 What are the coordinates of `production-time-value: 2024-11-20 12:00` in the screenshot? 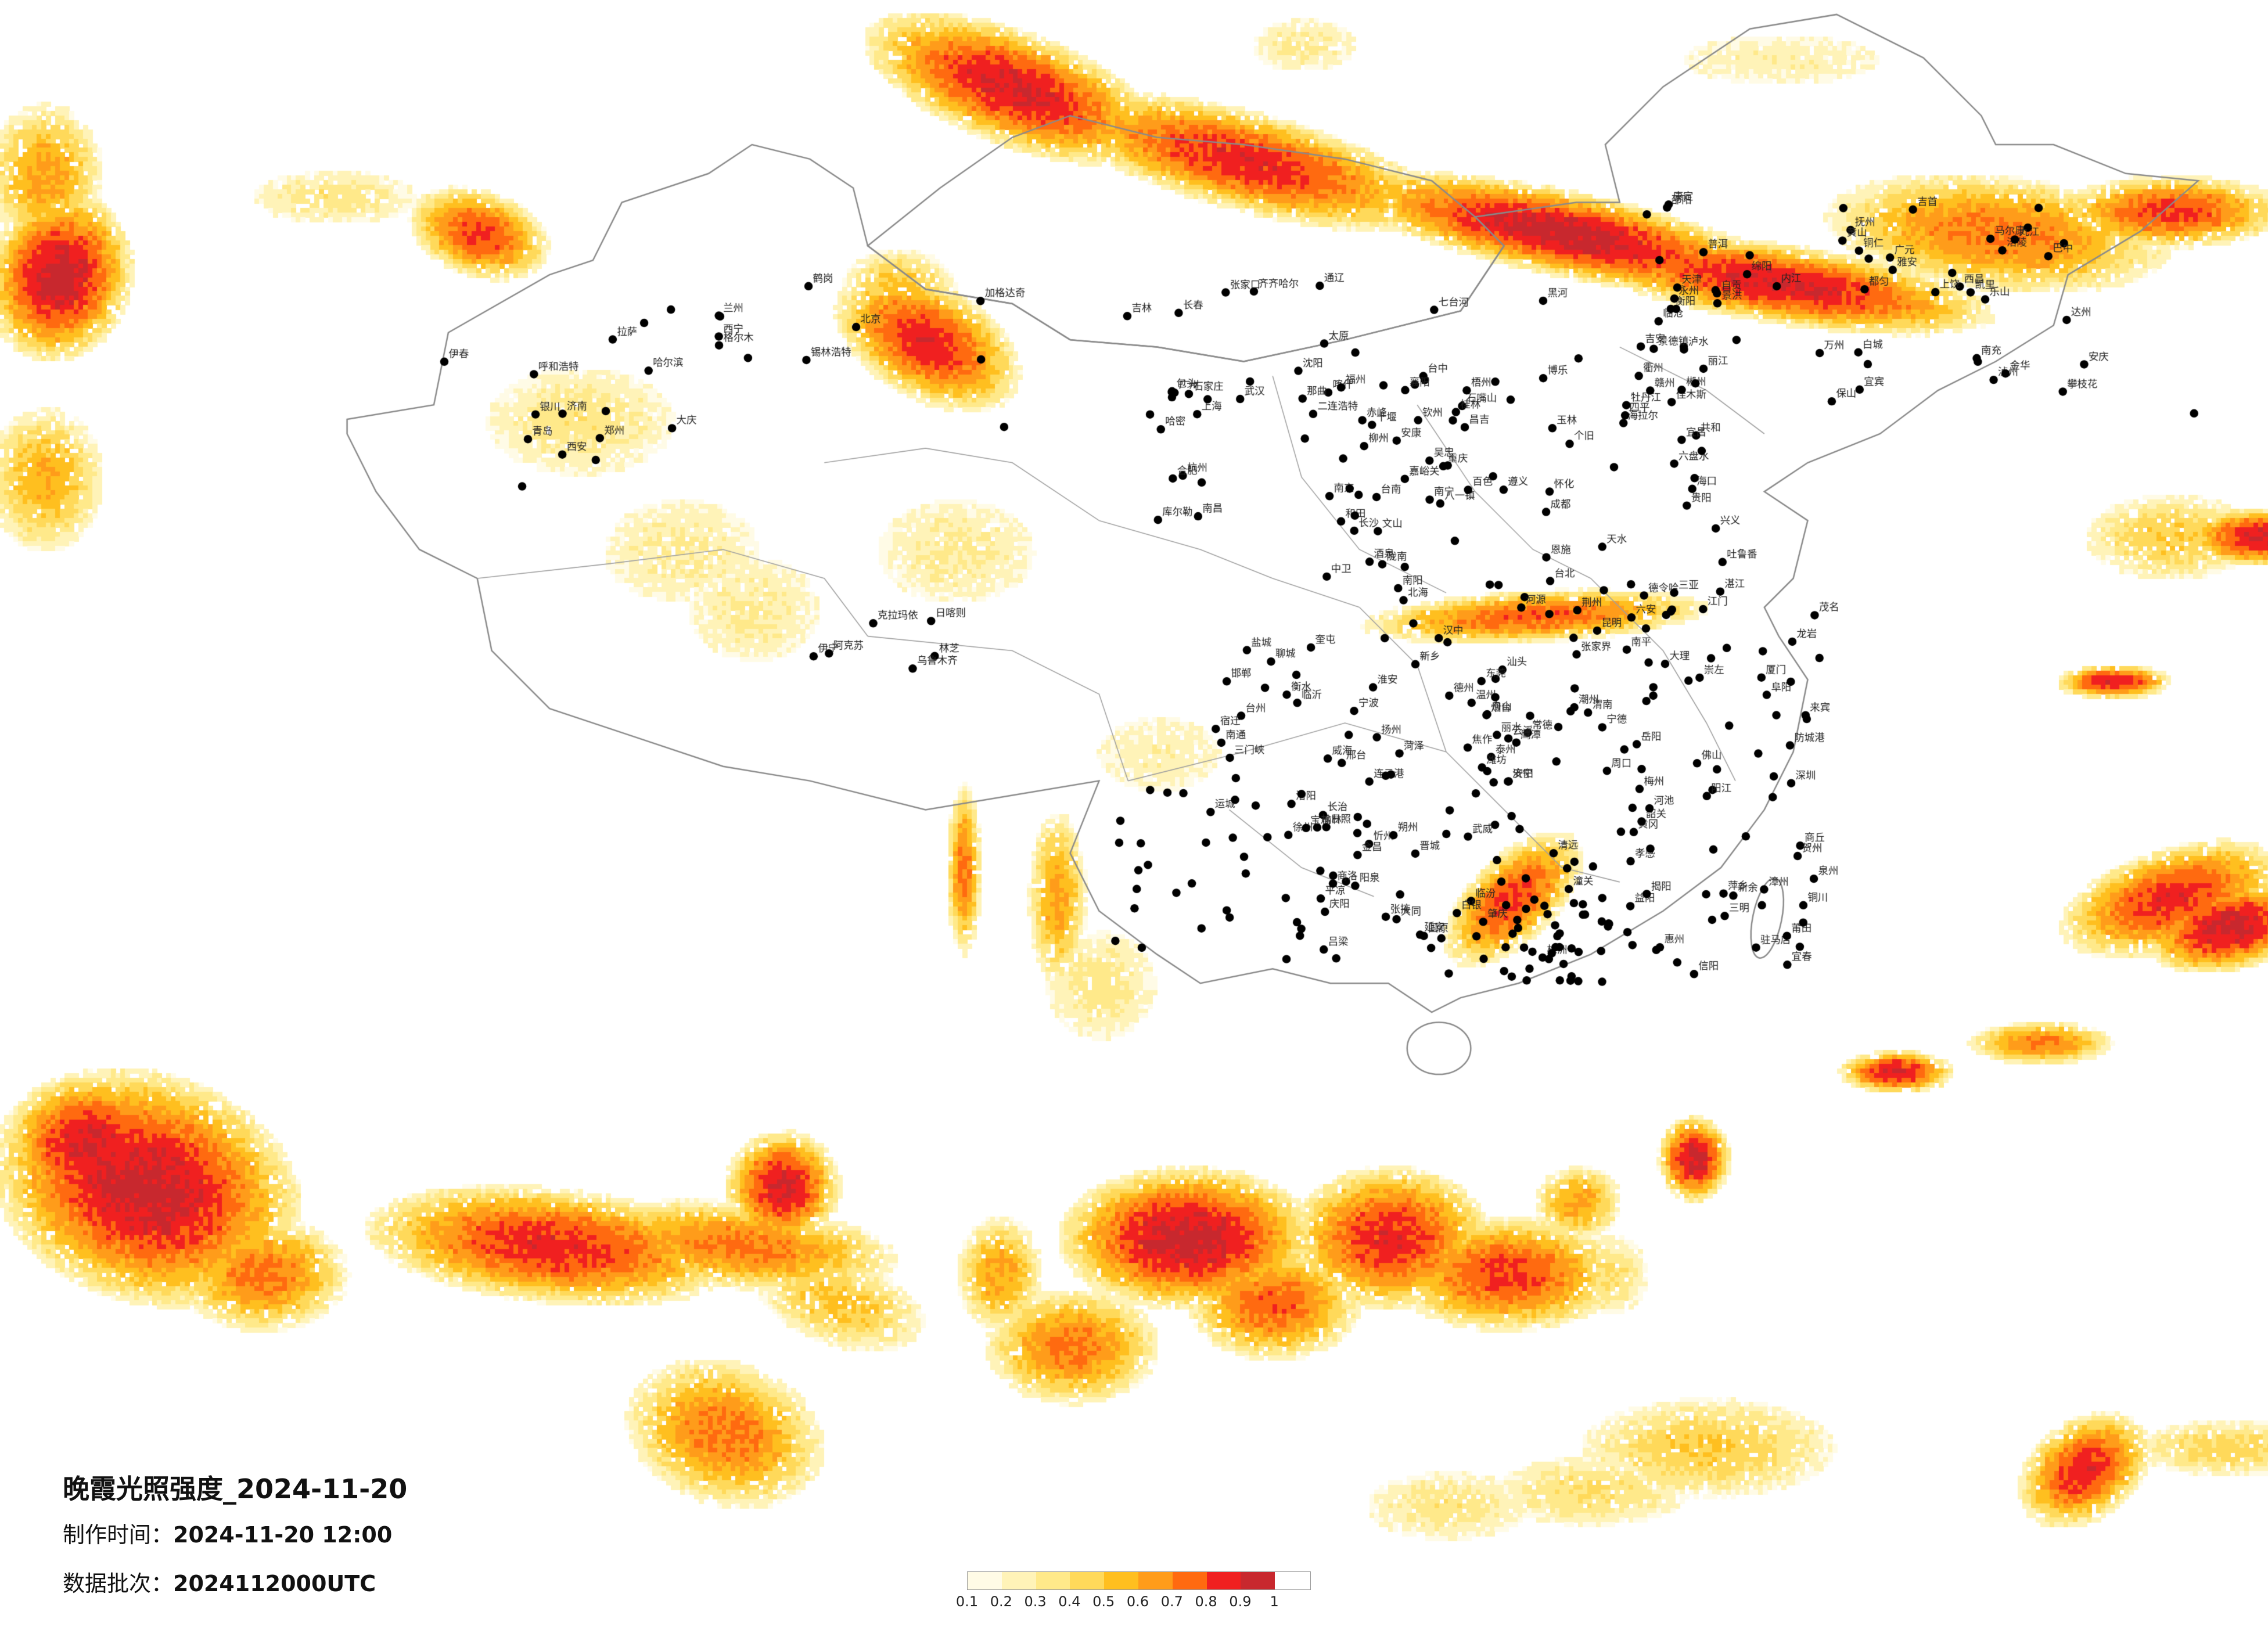 It's located at (283, 1535).